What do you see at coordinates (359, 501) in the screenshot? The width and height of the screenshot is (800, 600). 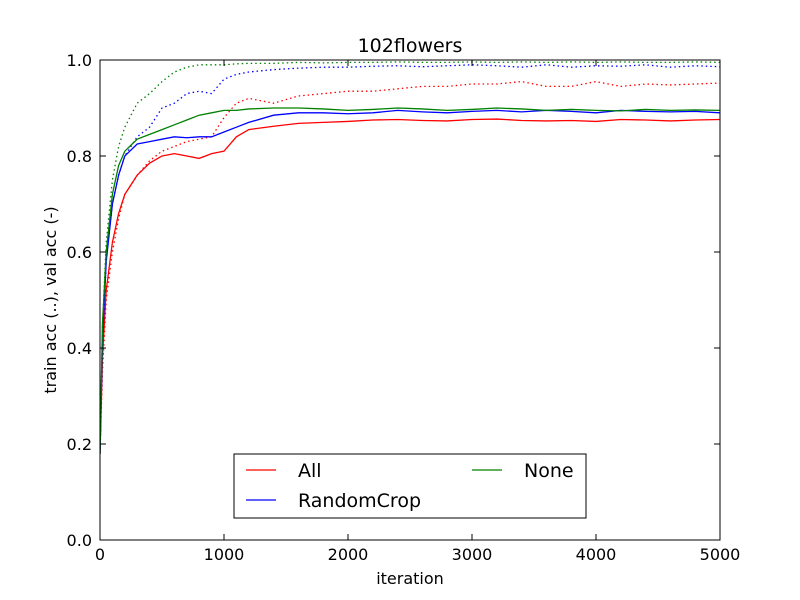 I see `legend-label-randomcrop: RandomCrop` at bounding box center [359, 501].